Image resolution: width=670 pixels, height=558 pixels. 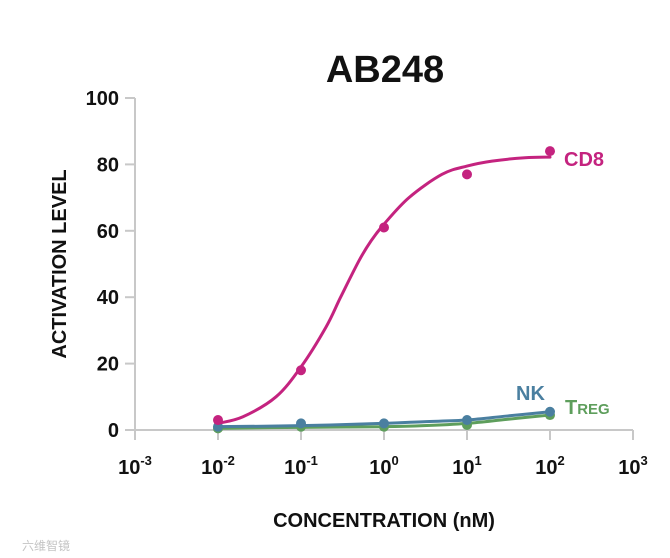 I want to click on series-label-cd8: CD8, so click(x=584, y=160).